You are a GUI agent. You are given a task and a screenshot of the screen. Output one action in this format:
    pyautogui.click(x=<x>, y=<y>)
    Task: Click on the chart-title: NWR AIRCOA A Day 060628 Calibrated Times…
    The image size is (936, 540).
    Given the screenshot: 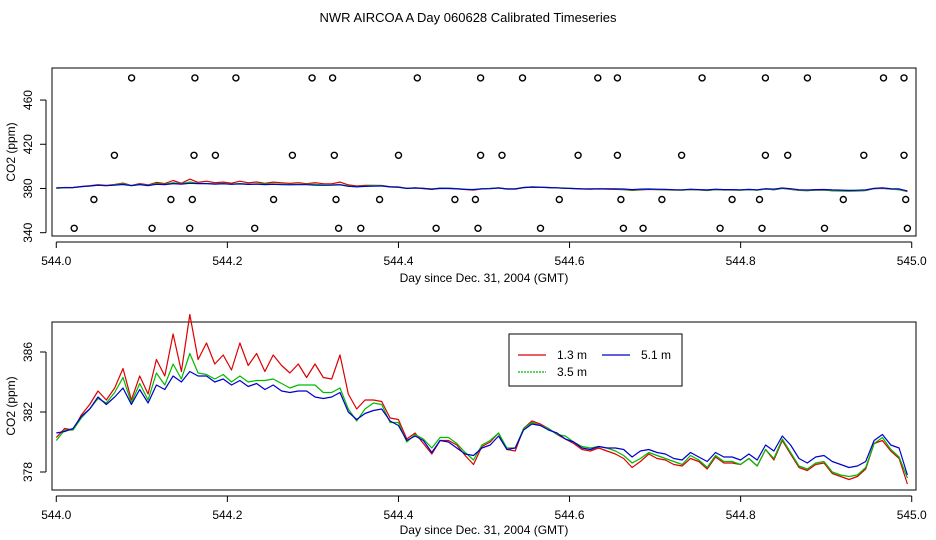 What is the action you would take?
    pyautogui.click(x=468, y=17)
    